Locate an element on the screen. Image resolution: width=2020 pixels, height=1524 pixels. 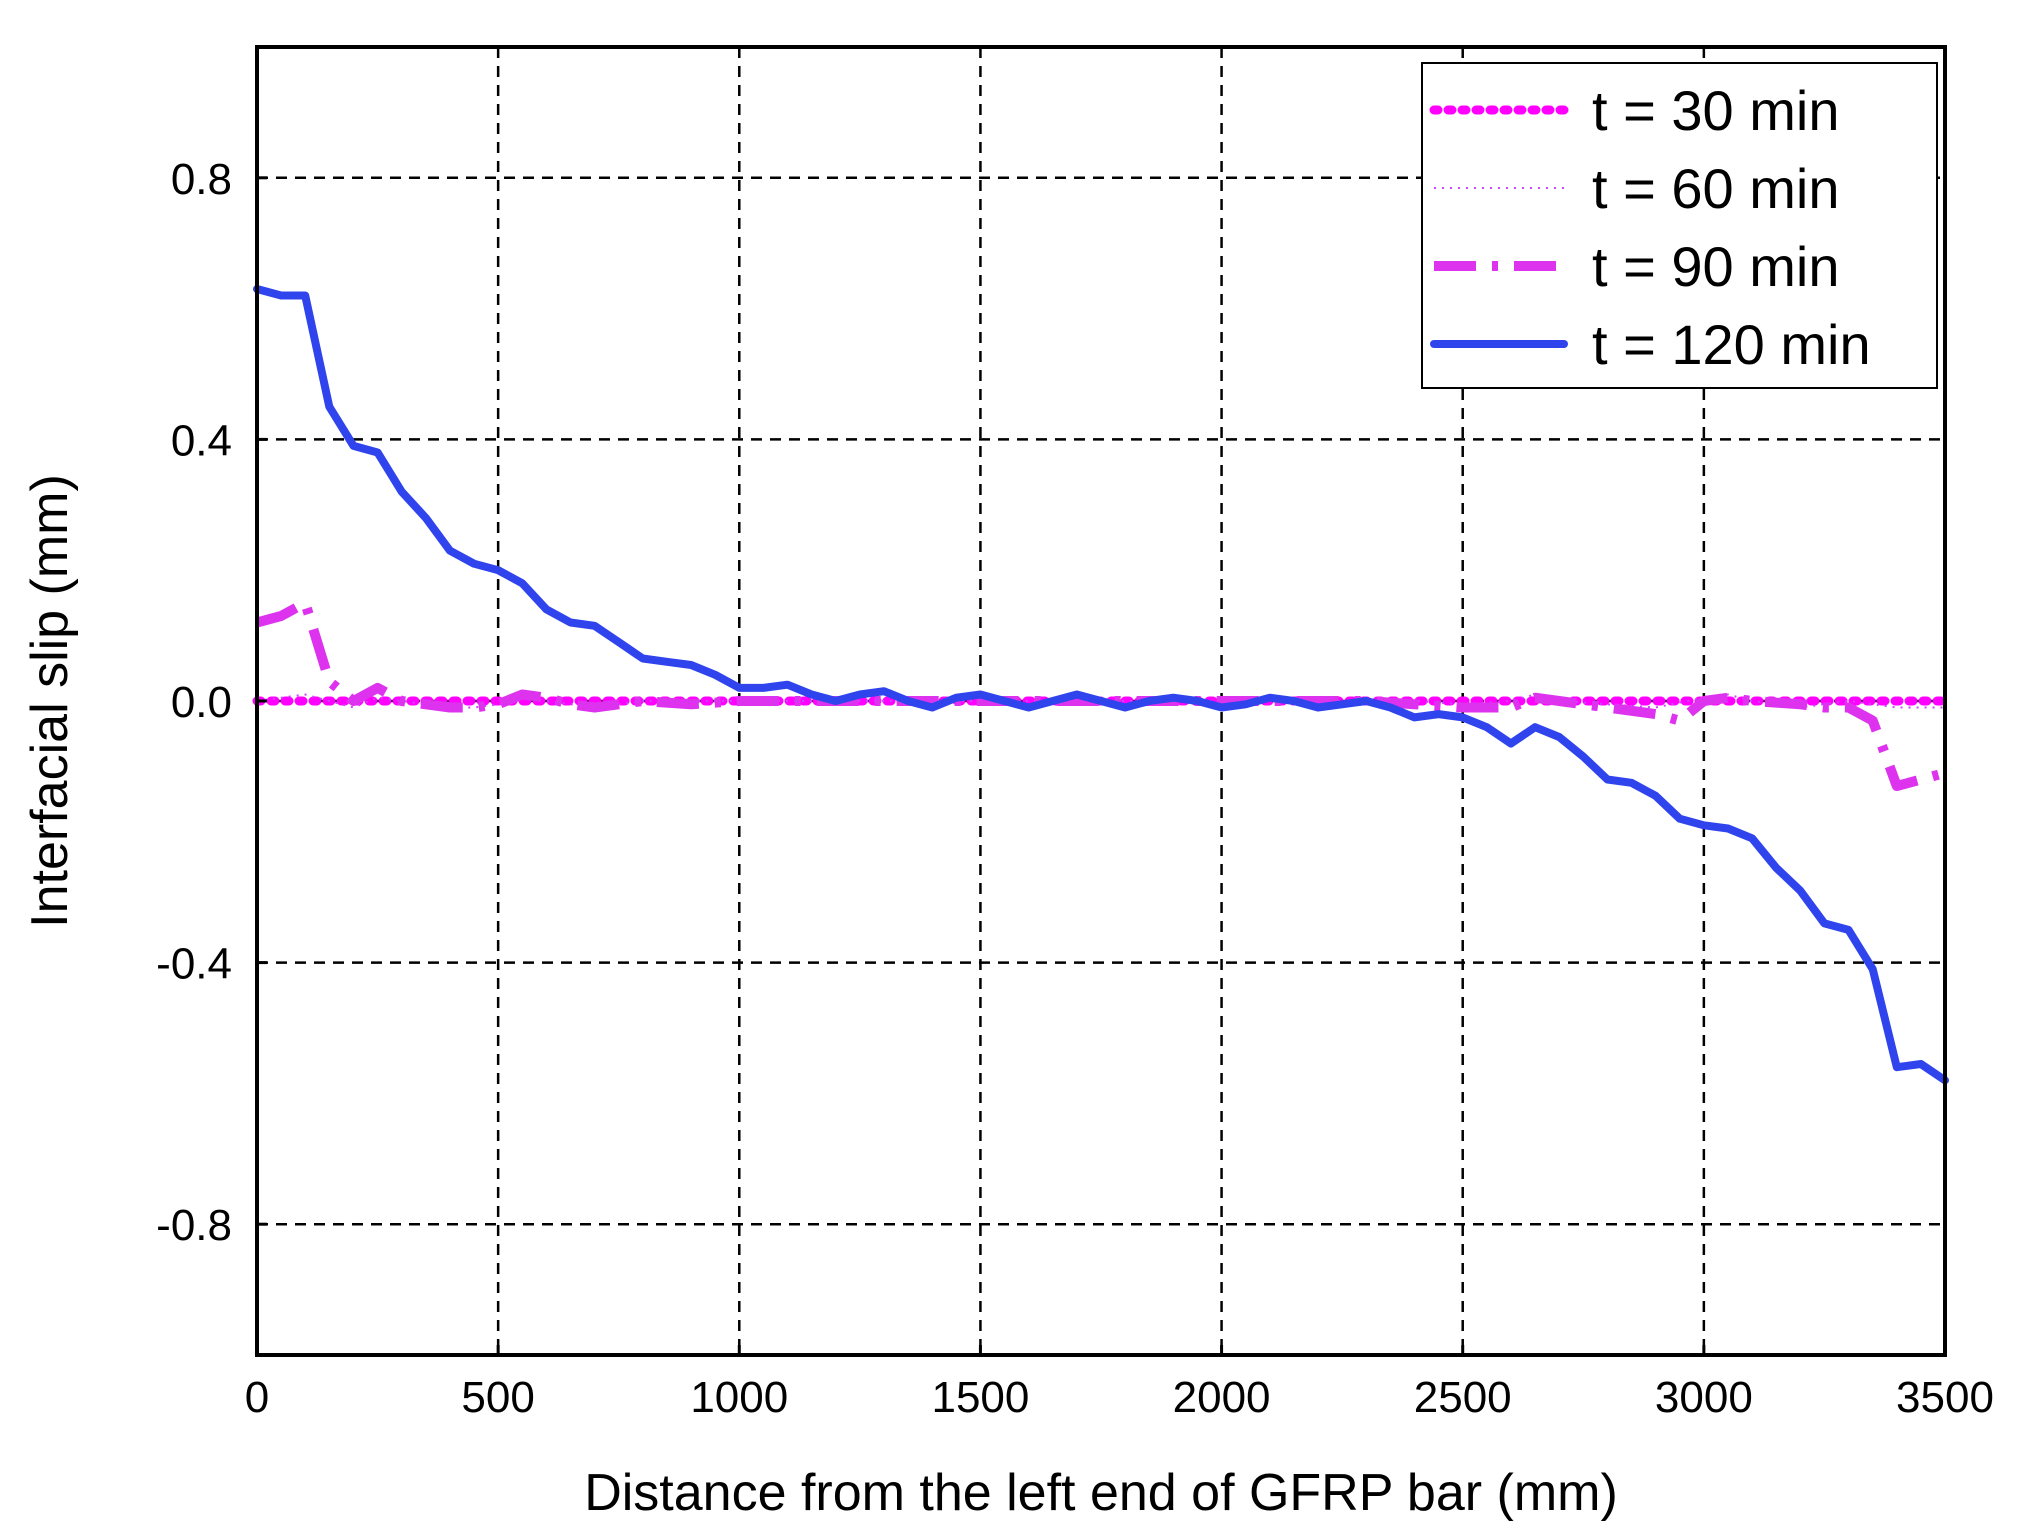
legend-label-4: t = 120 min is located at coordinates (1731, 344).